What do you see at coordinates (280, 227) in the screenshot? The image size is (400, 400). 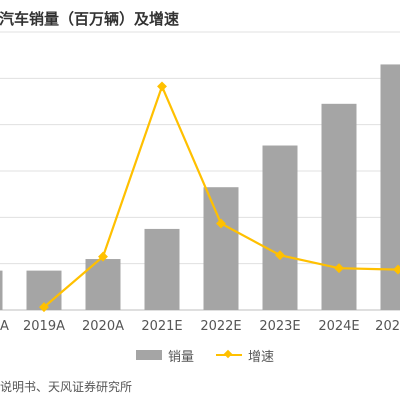 I see `bar-2023E` at bounding box center [280, 227].